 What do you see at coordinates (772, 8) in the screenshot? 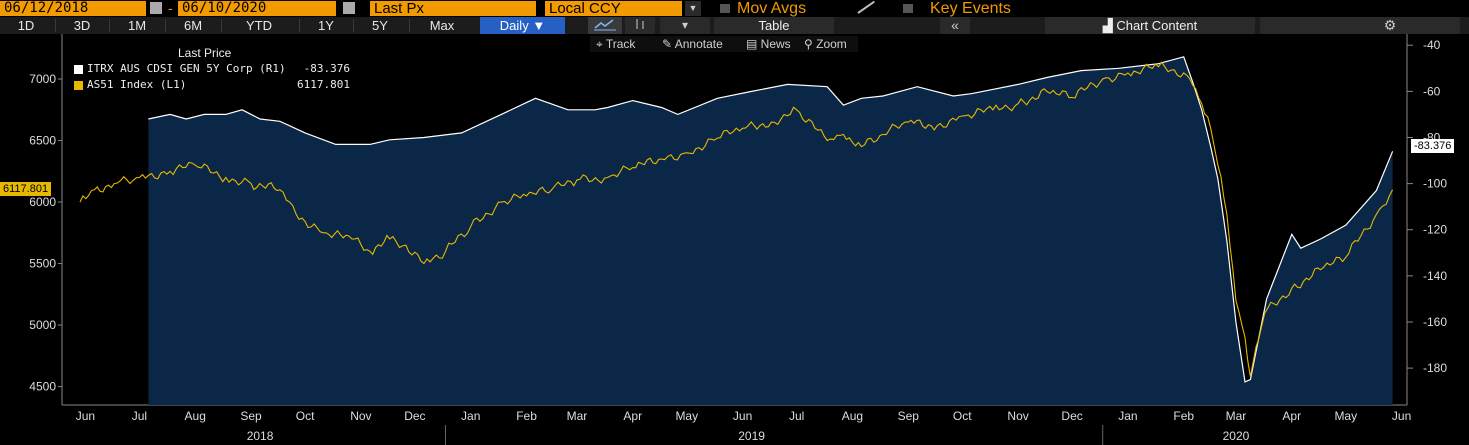
I see `mov-avgs-label: Mov Avgs` at bounding box center [772, 8].